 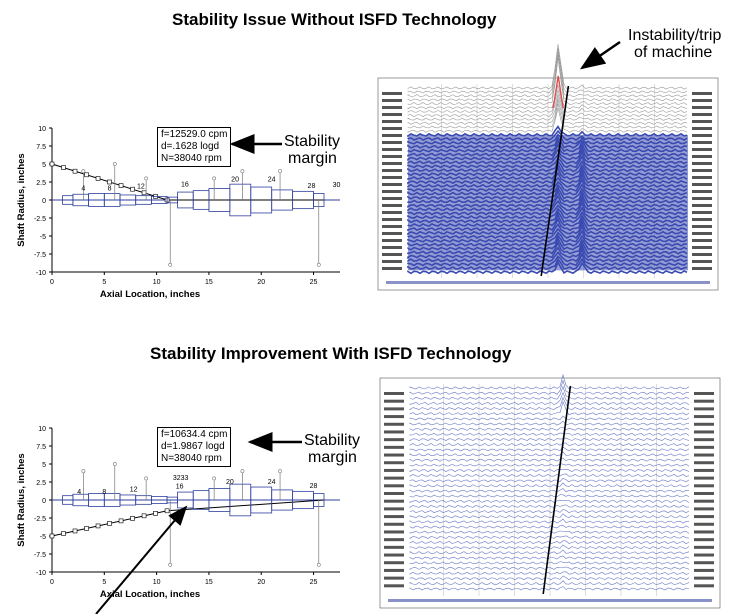 What do you see at coordinates (675, 44) in the screenshot?
I see `instability-callout: Instability/trip of machine` at bounding box center [675, 44].